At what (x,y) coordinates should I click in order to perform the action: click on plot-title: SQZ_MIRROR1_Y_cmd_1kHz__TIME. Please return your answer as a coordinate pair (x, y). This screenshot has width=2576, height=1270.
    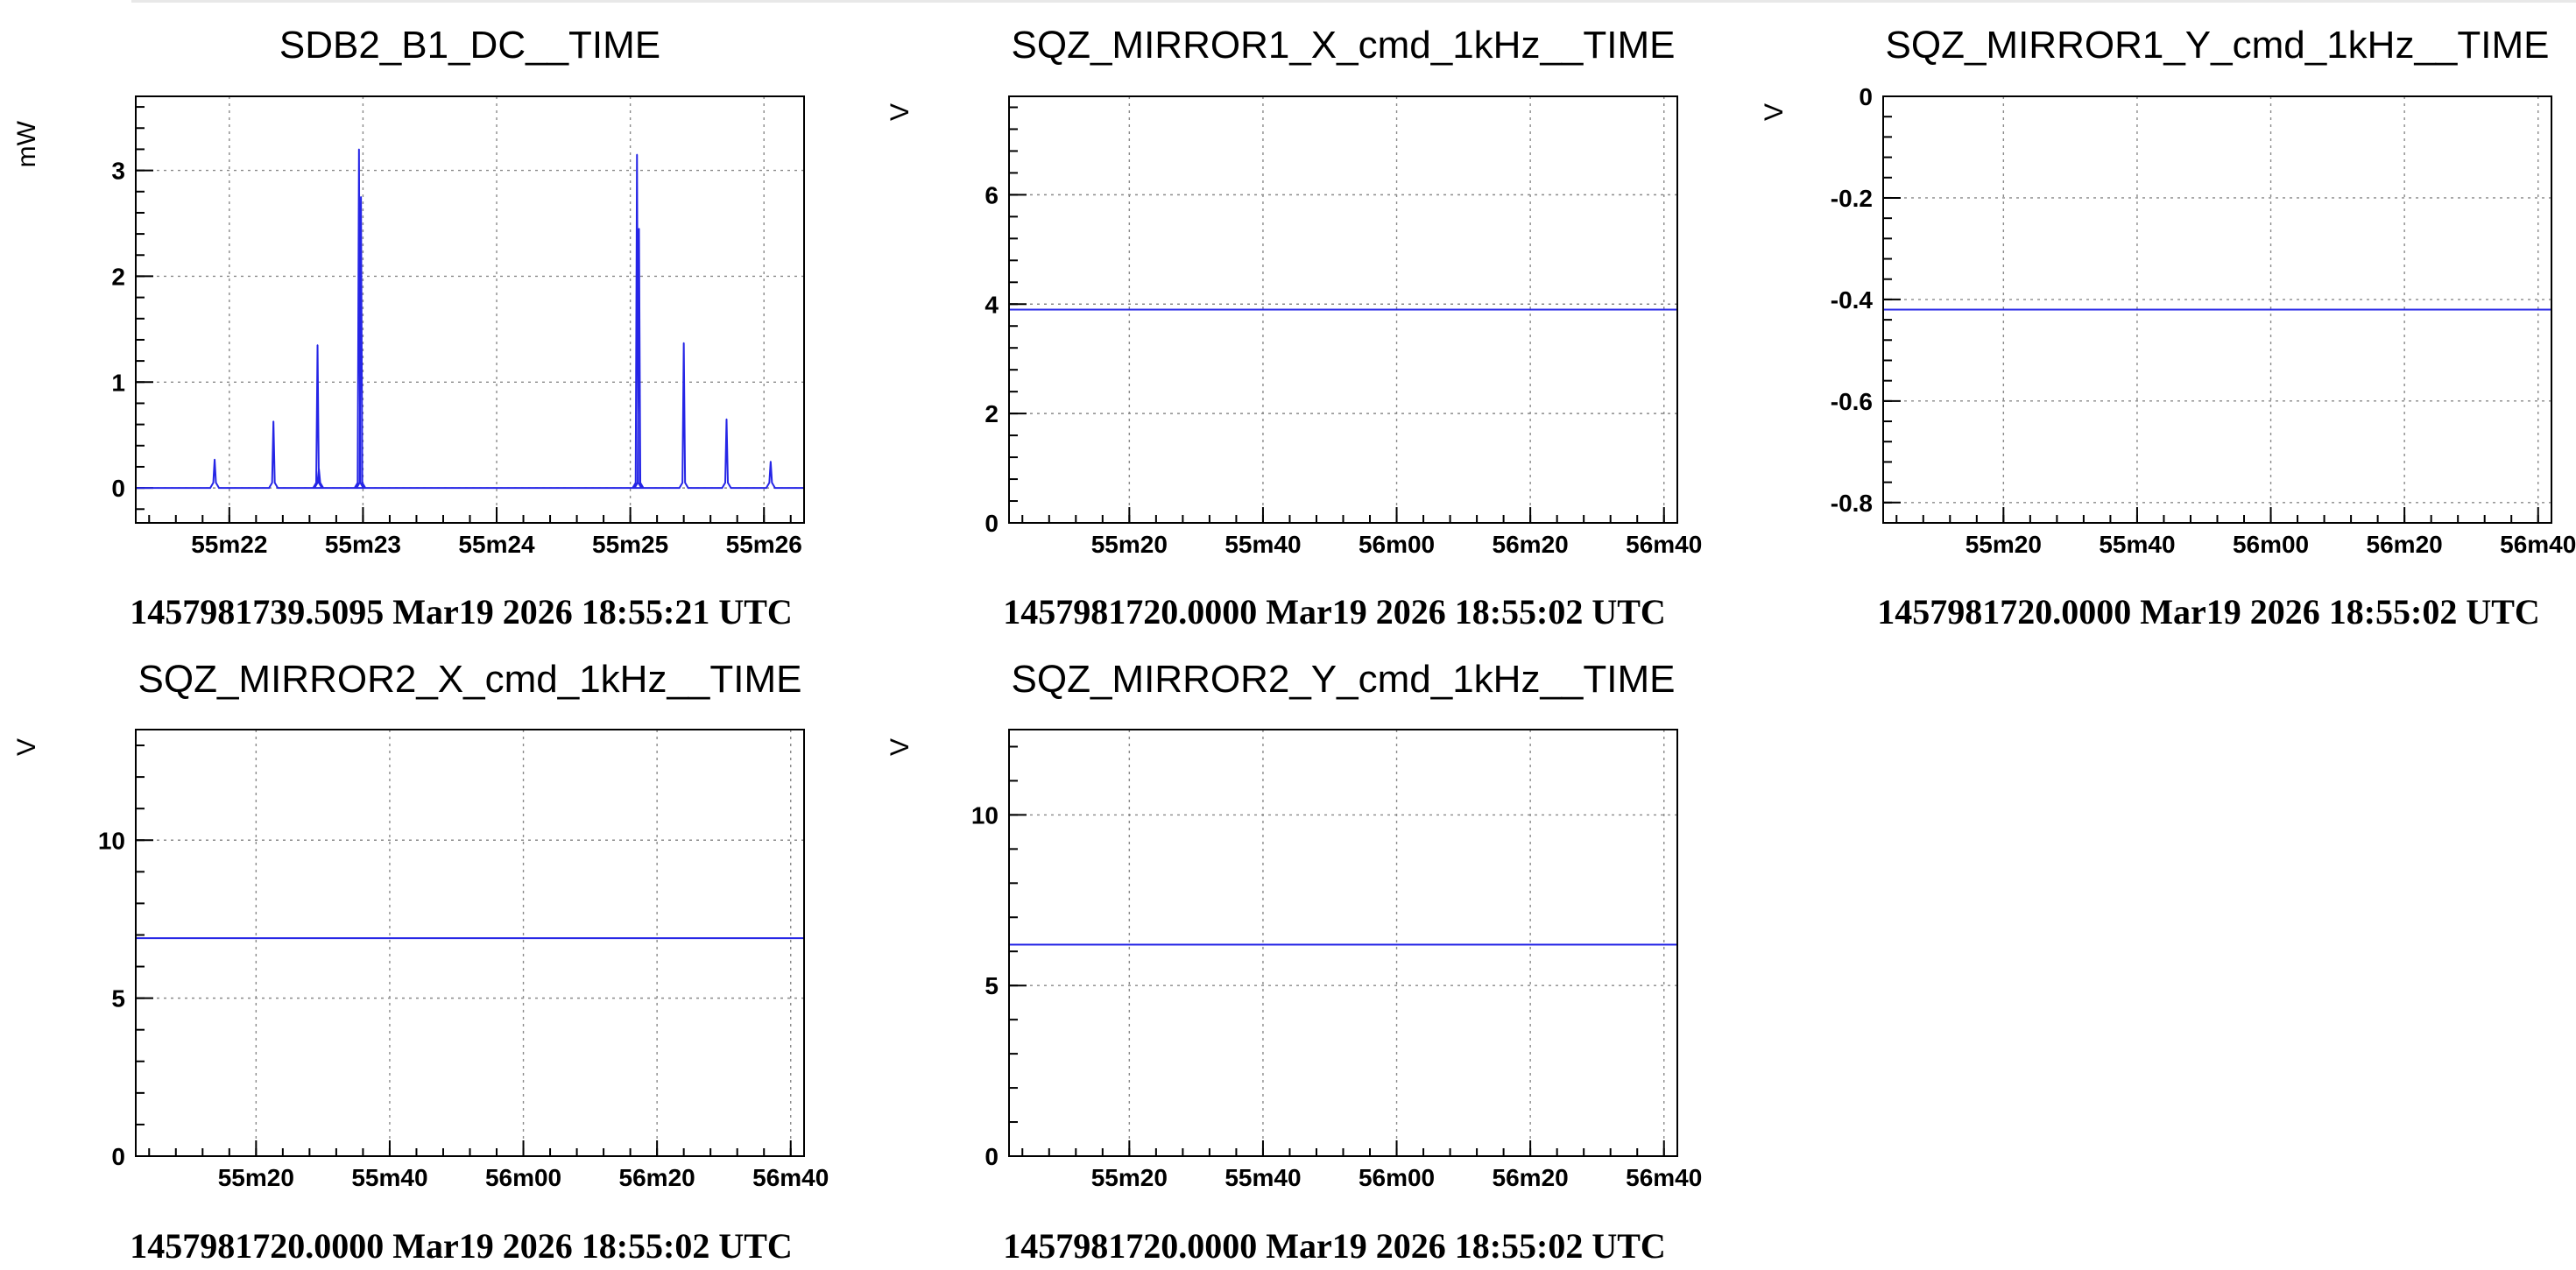
    Looking at the image, I should click on (2218, 45).